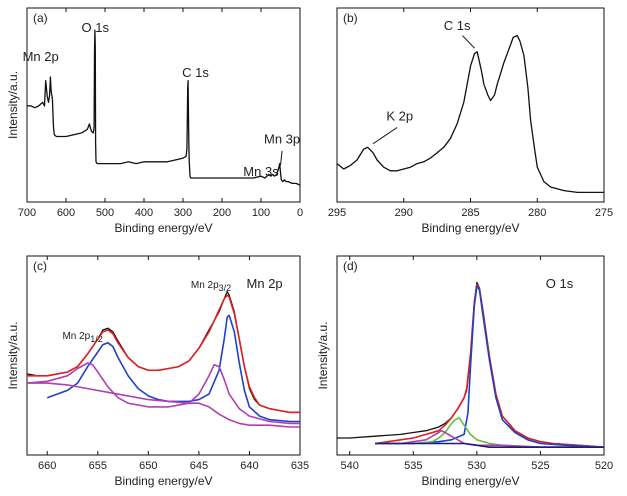  I want to click on annotation-label: Mn 2p3/2, so click(211, 286).